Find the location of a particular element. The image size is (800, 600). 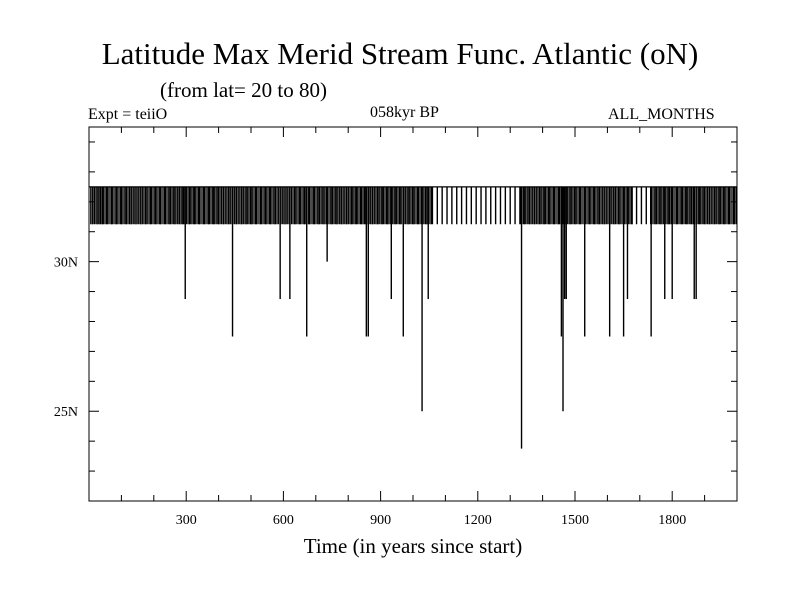

x-tick-label: 600 is located at coordinates (283, 520).